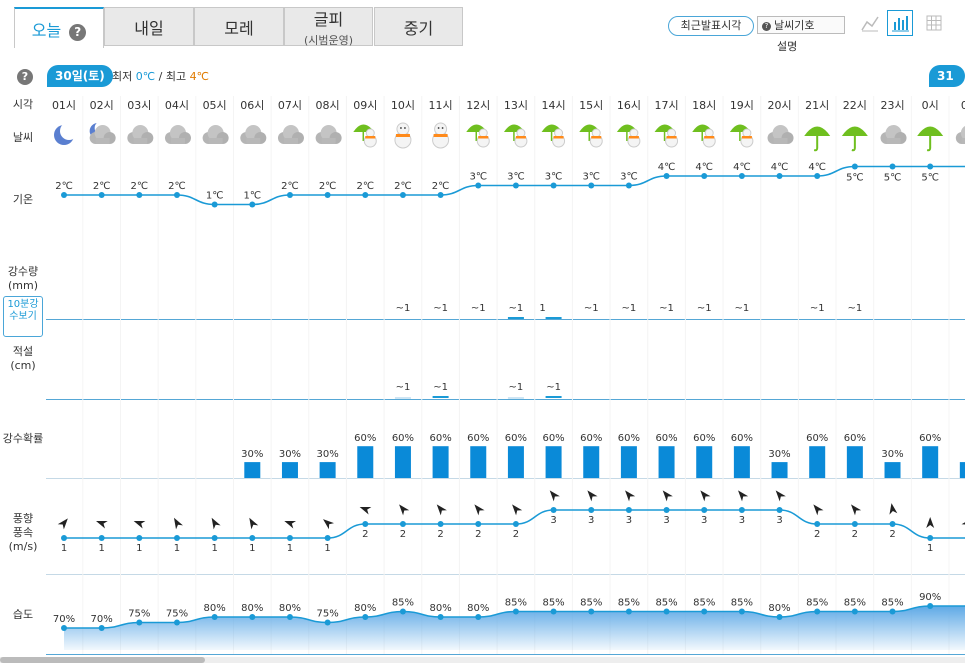 This screenshot has height=663, width=965. I want to click on cloudy-icon, so click(893, 134).